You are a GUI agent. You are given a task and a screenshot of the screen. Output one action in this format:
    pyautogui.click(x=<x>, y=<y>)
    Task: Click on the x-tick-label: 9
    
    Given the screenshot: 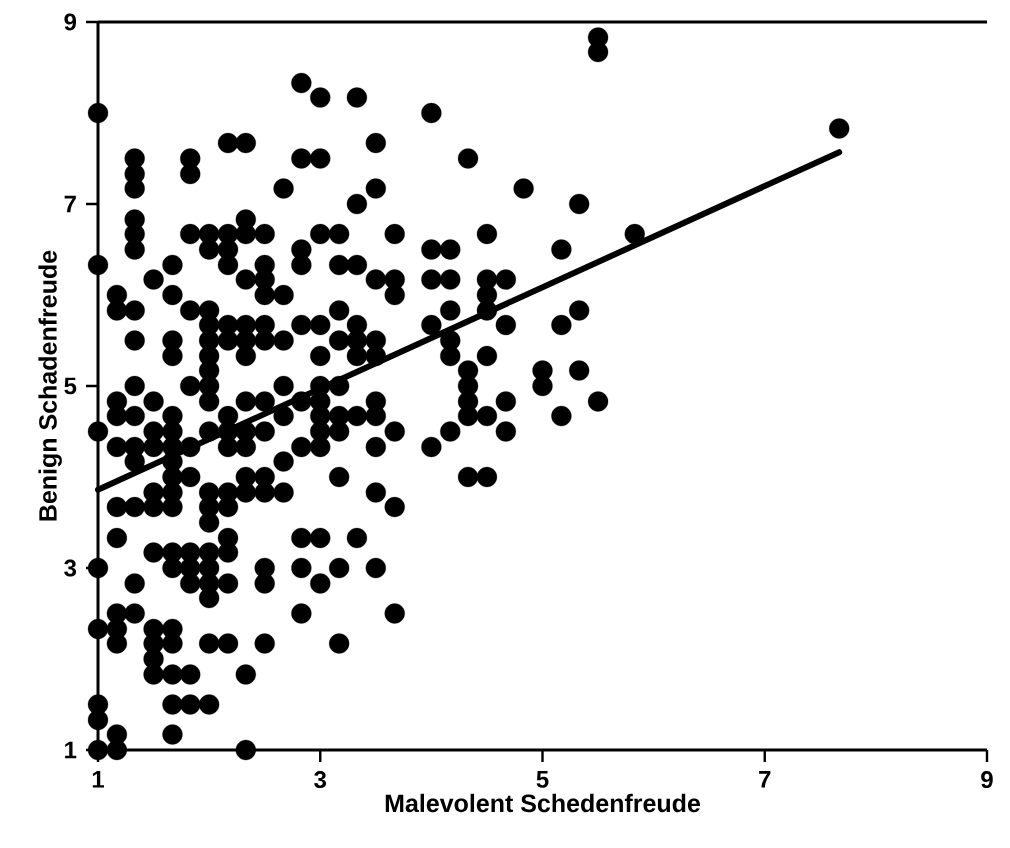 What is the action you would take?
    pyautogui.click(x=987, y=780)
    